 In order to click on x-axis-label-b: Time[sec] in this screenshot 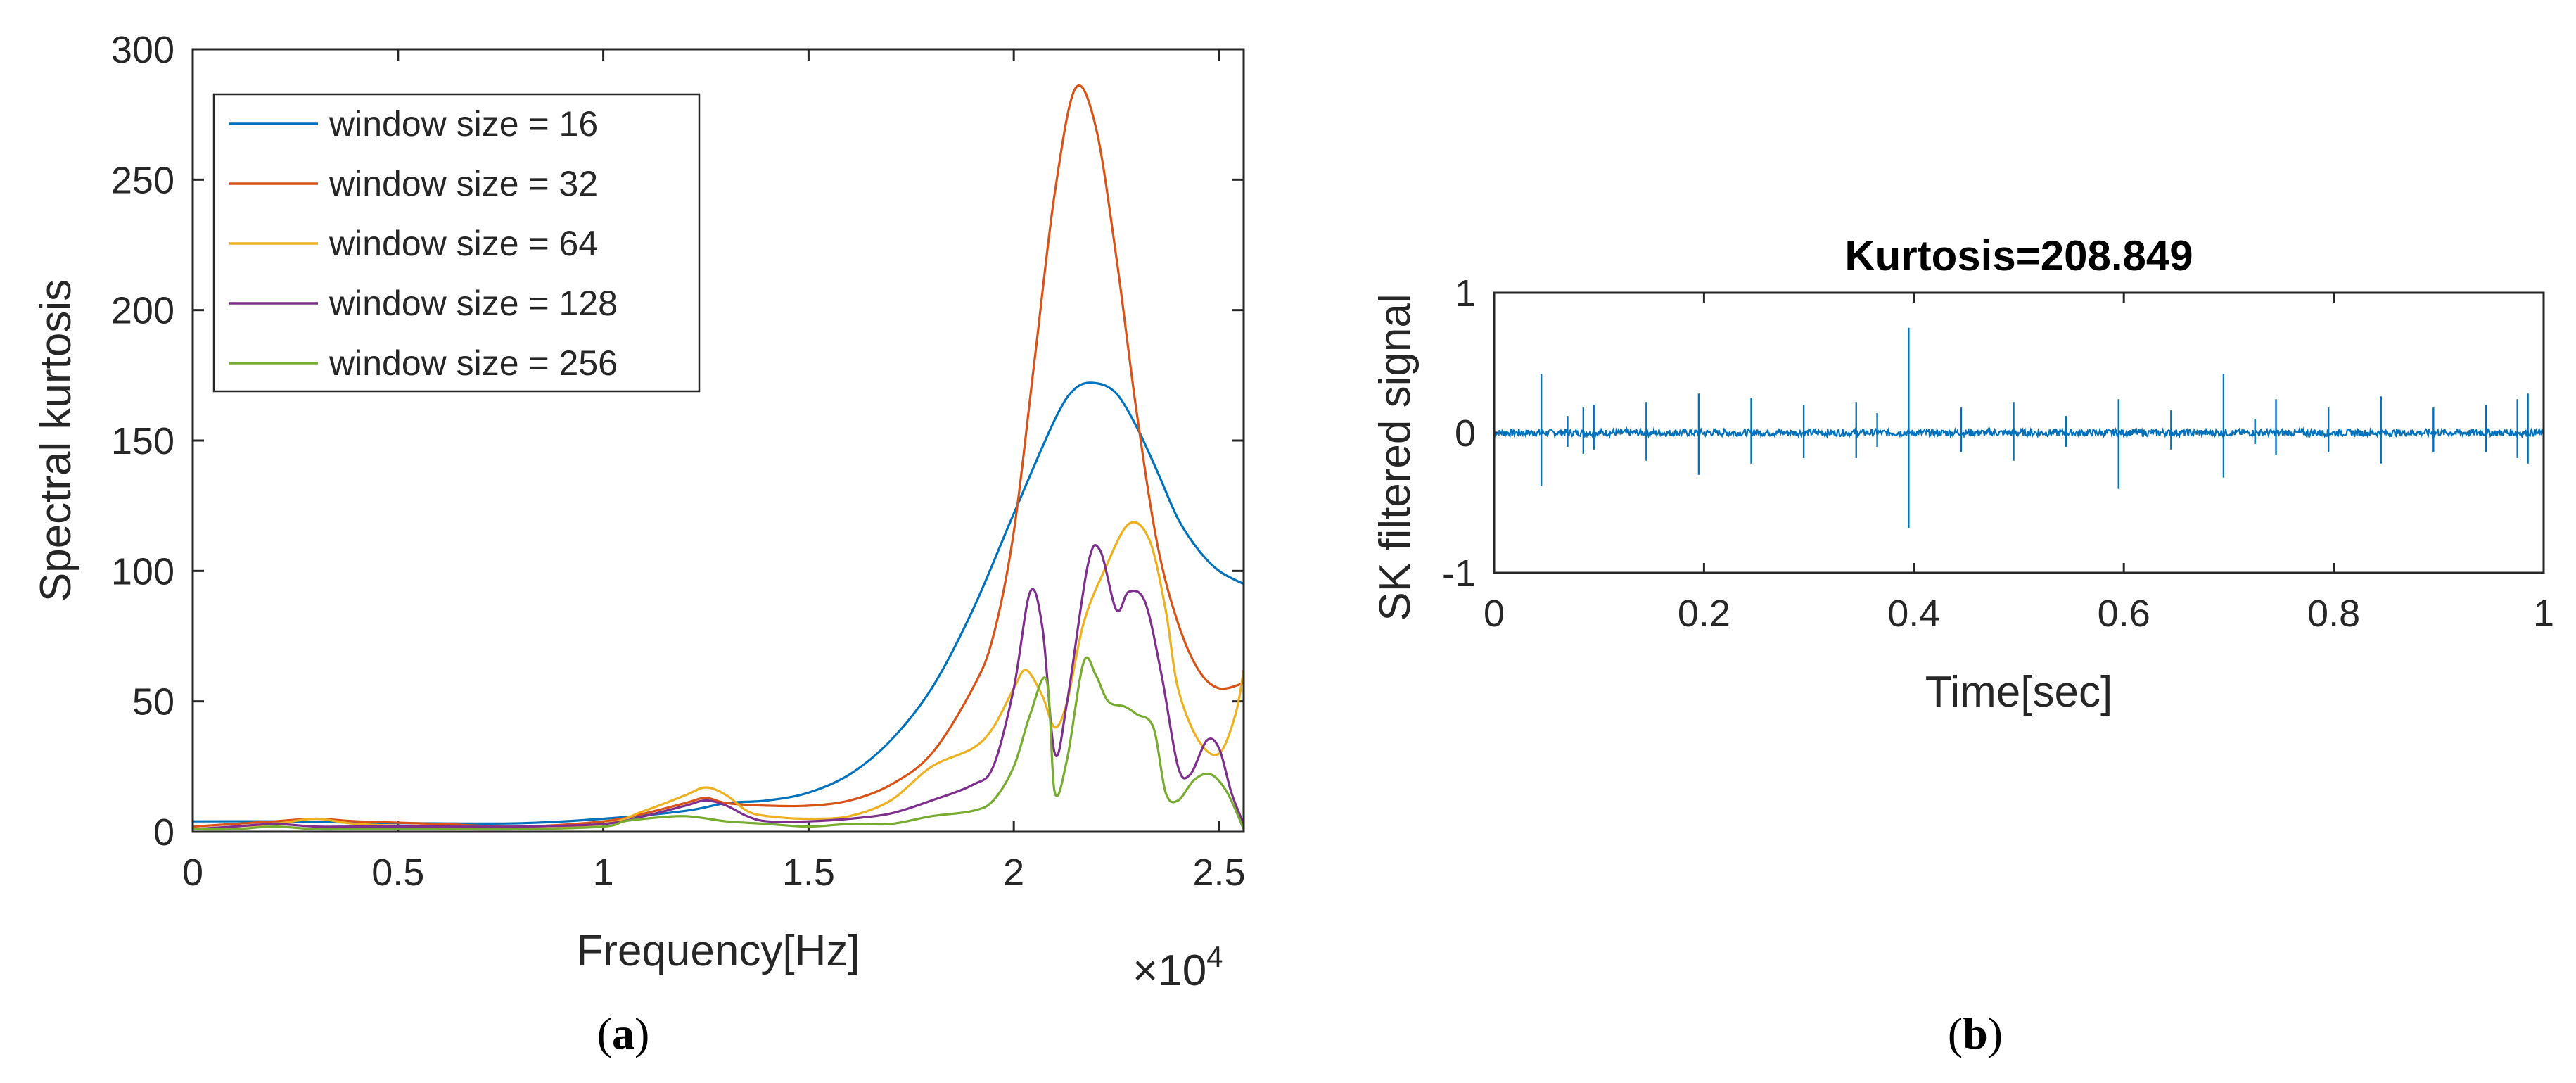, I will do `click(2018, 692)`.